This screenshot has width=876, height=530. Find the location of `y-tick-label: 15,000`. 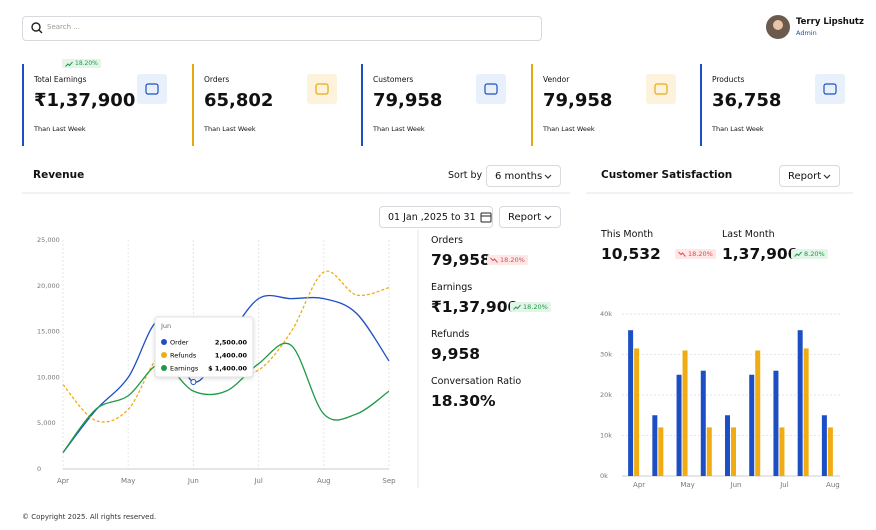

y-tick-label: 15,000 is located at coordinates (48, 332).